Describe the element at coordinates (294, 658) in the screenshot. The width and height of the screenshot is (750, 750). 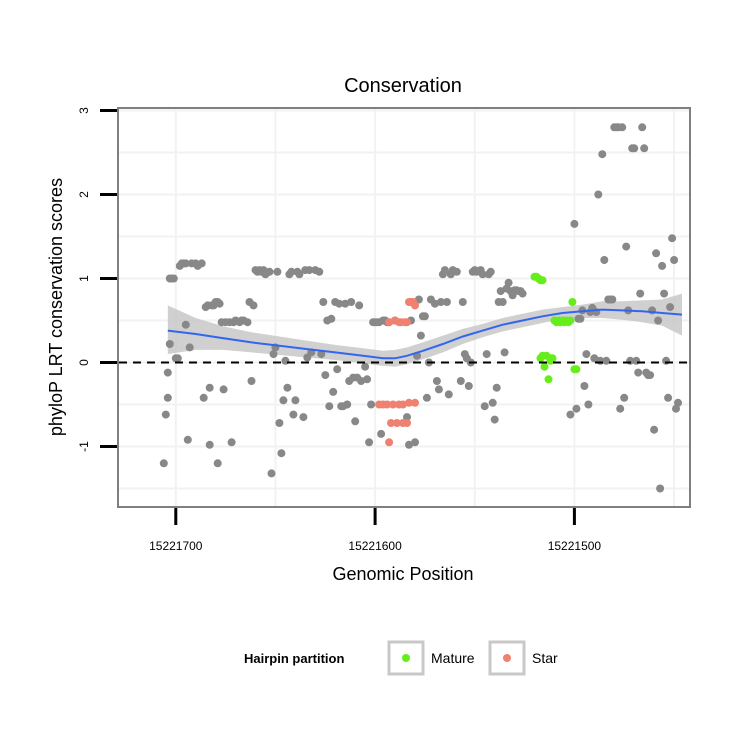
I see `legend-title: Hairpin partition` at that location.